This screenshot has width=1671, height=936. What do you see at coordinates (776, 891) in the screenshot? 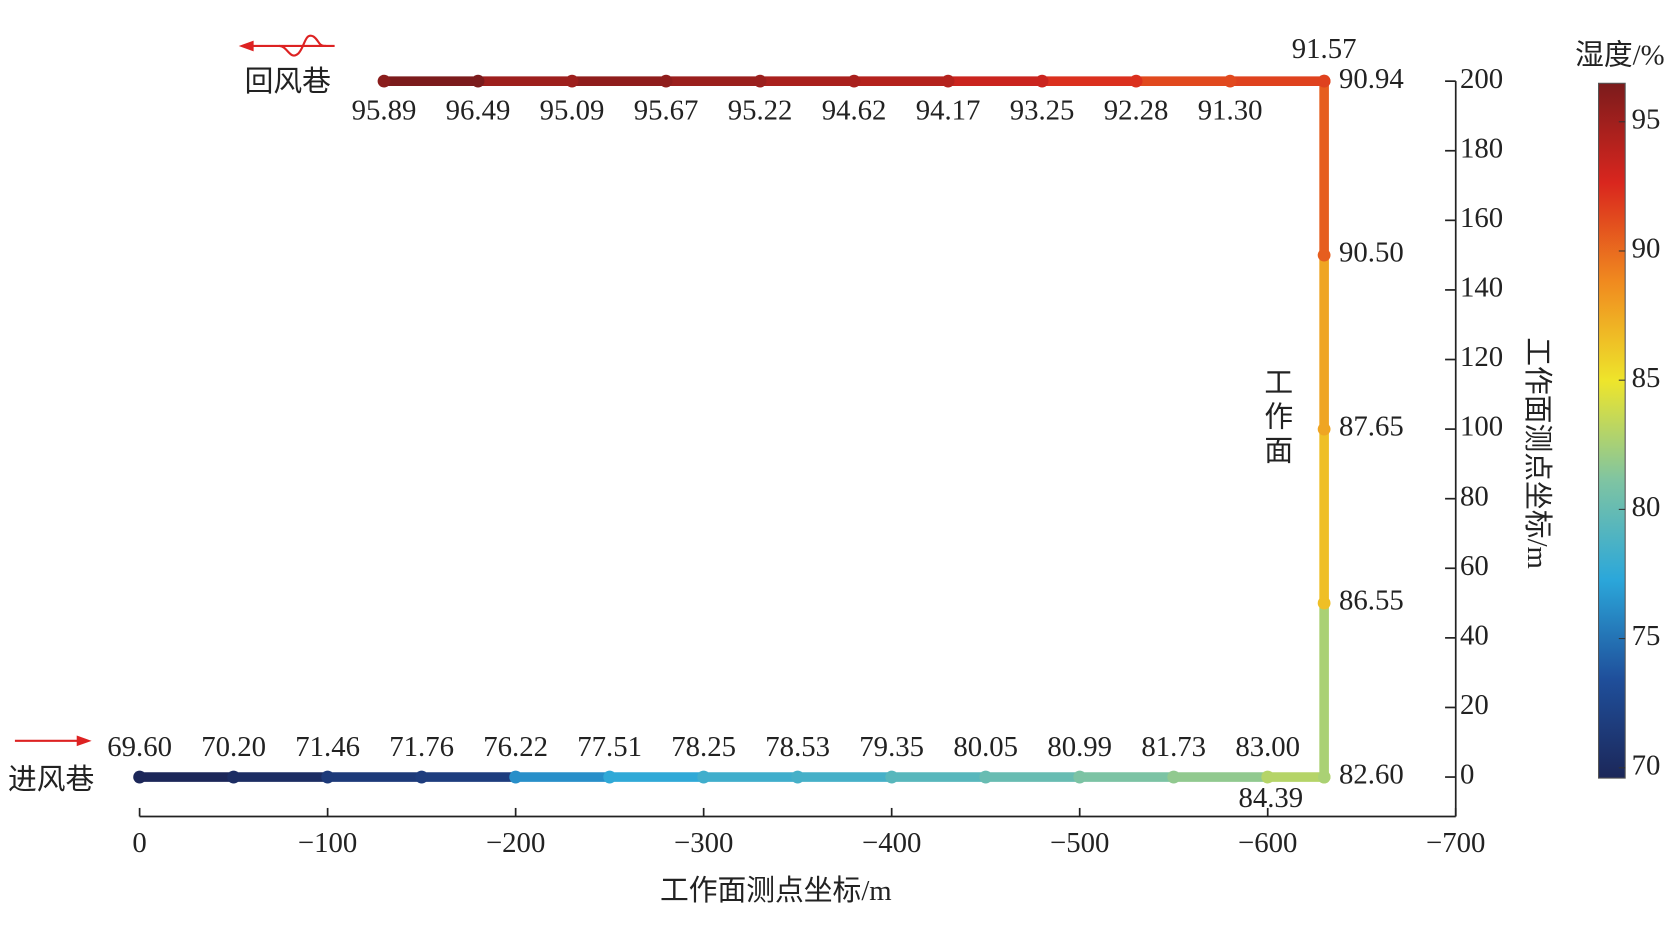
I see `x-axis-label: 工作面测点坐标/m` at bounding box center [776, 891].